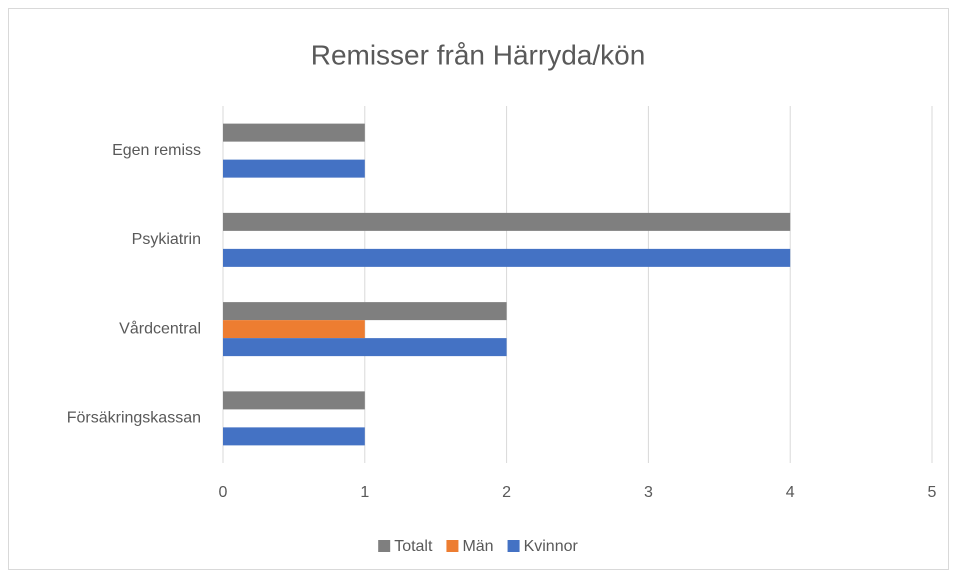 The image size is (957, 579). Describe the element at coordinates (790, 492) in the screenshot. I see `x-tick-label: 4` at that location.